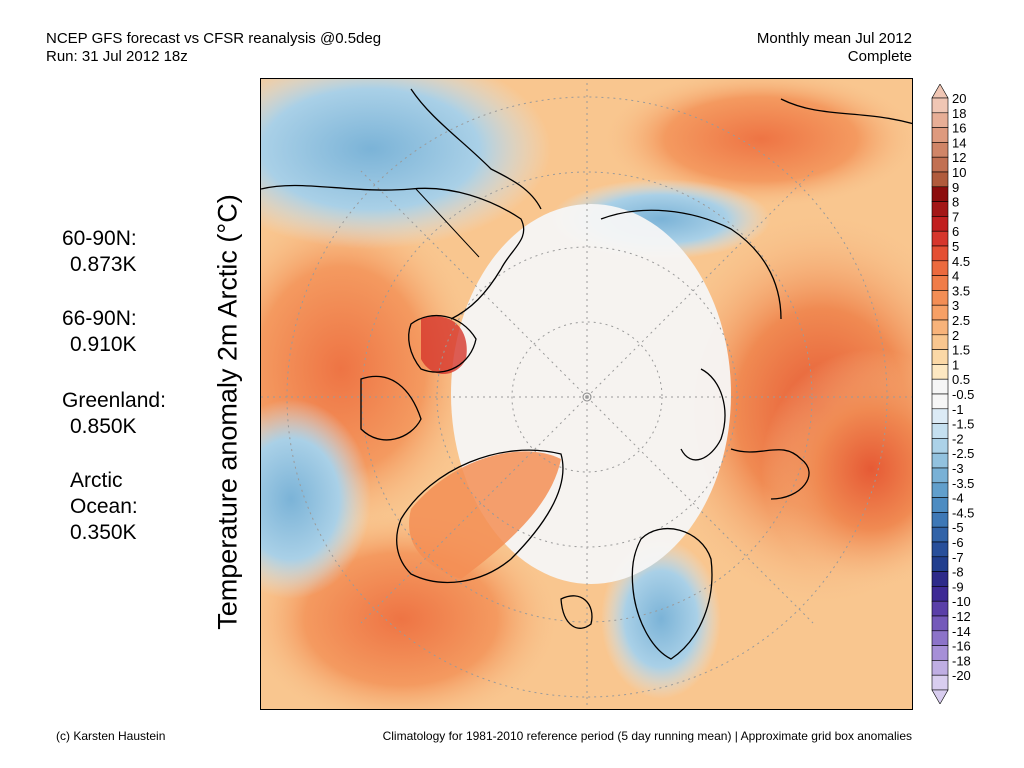  What do you see at coordinates (114, 400) in the screenshot?
I see `stat-label: Greenland:` at bounding box center [114, 400].